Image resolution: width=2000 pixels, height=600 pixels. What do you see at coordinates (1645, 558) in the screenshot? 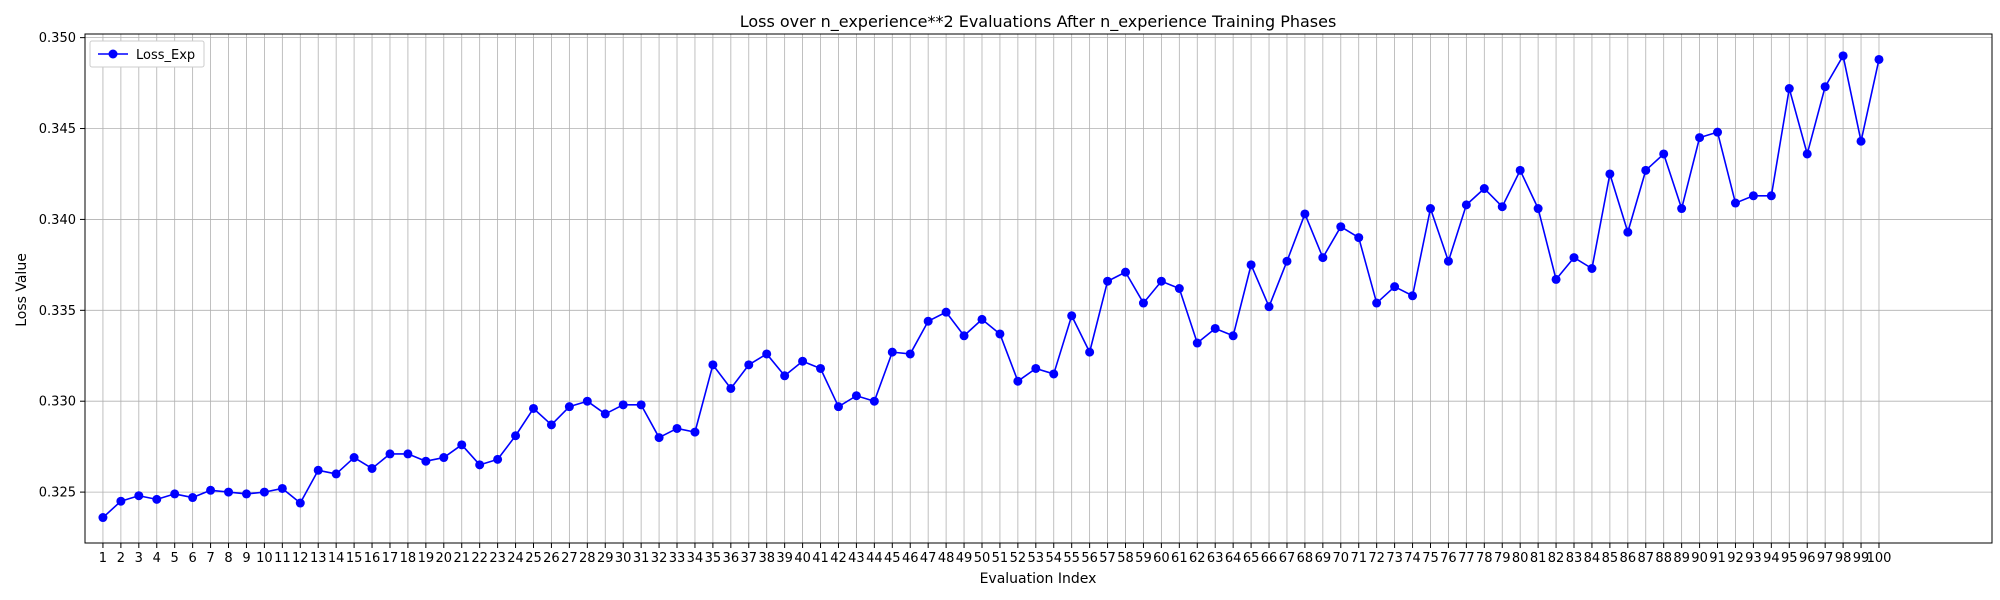
I see `x-tick-label: 87` at bounding box center [1645, 558].